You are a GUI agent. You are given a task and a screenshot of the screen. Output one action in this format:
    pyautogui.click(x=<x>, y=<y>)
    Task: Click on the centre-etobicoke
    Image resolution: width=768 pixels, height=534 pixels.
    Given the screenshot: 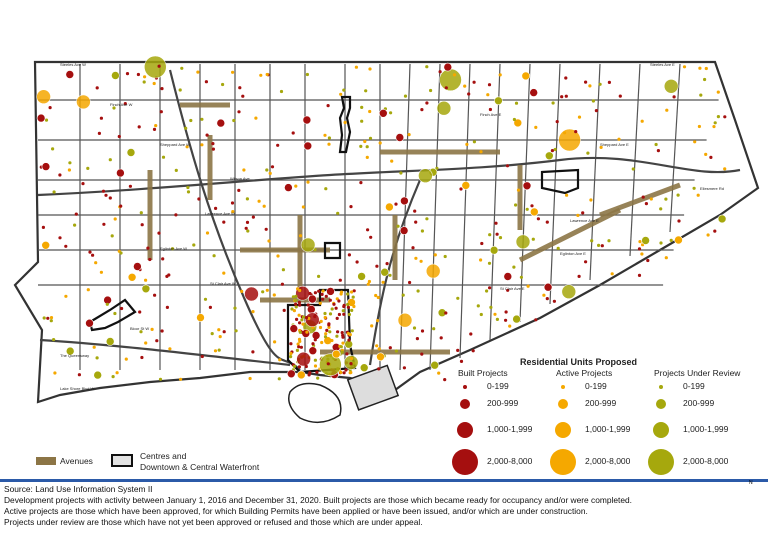 What is the action you would take?
    pyautogui.click(x=112, y=315)
    